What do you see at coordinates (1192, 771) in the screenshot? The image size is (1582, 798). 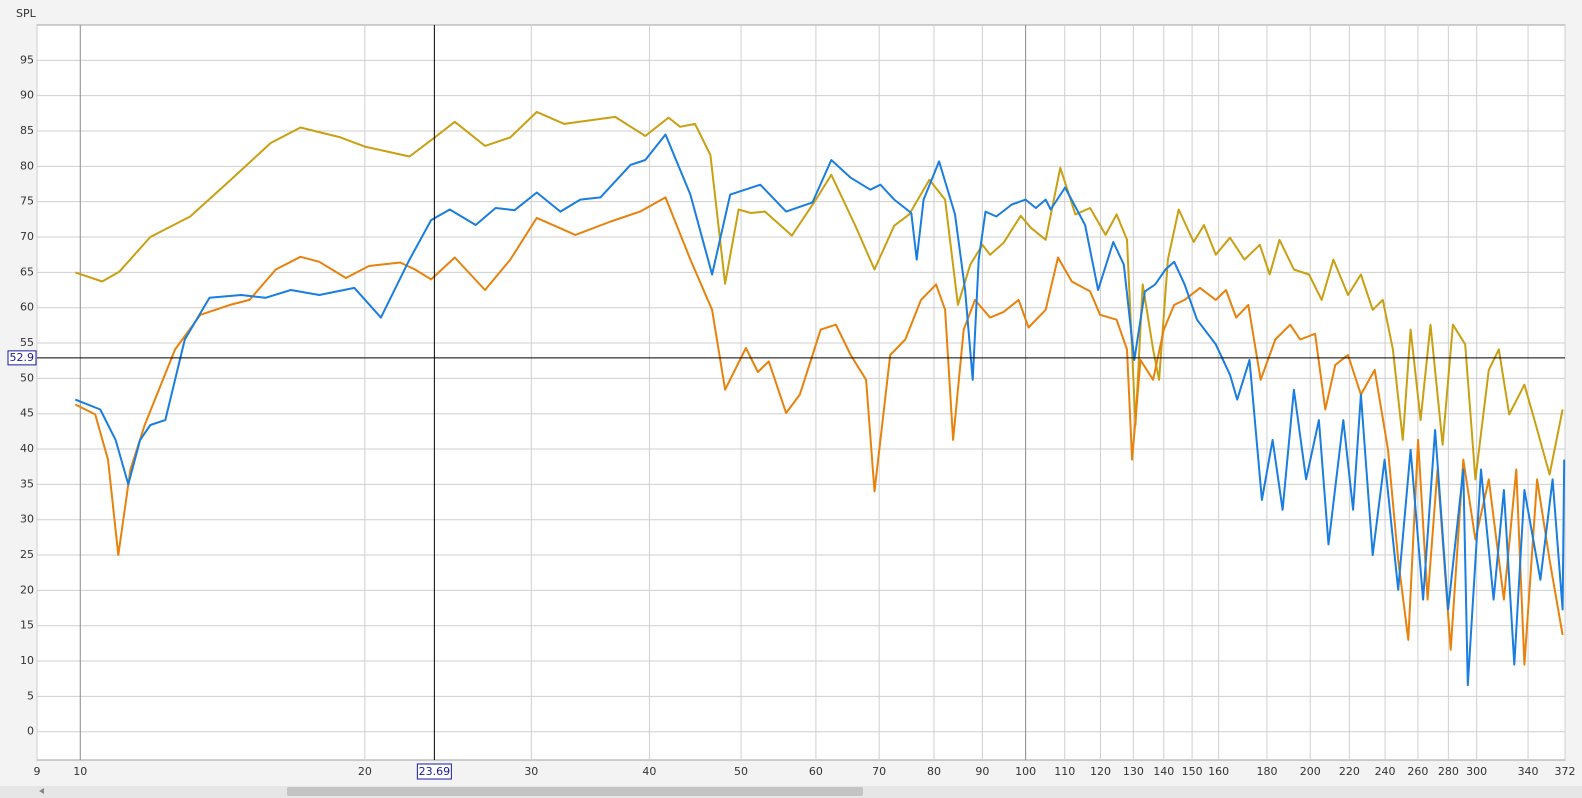 I see `x-tick-label: 150` at bounding box center [1192, 771].